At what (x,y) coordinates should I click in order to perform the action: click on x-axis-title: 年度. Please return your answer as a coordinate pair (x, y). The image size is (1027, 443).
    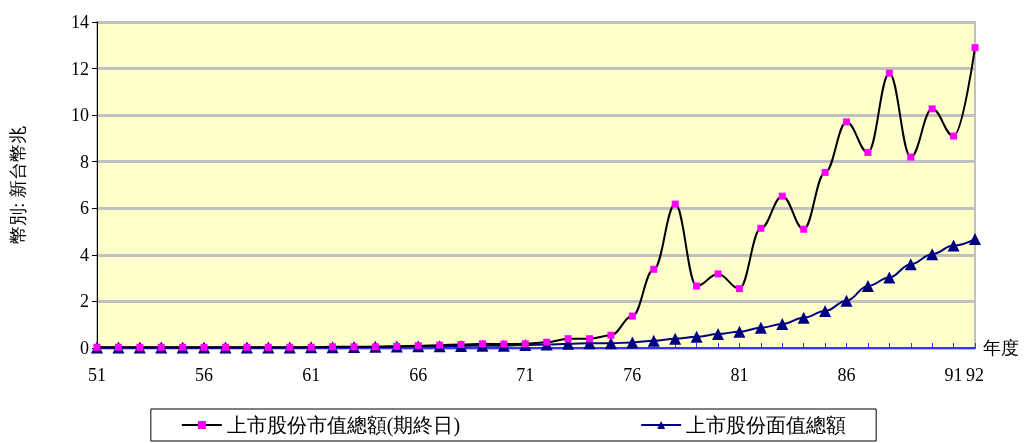
    Looking at the image, I should click on (1001, 348).